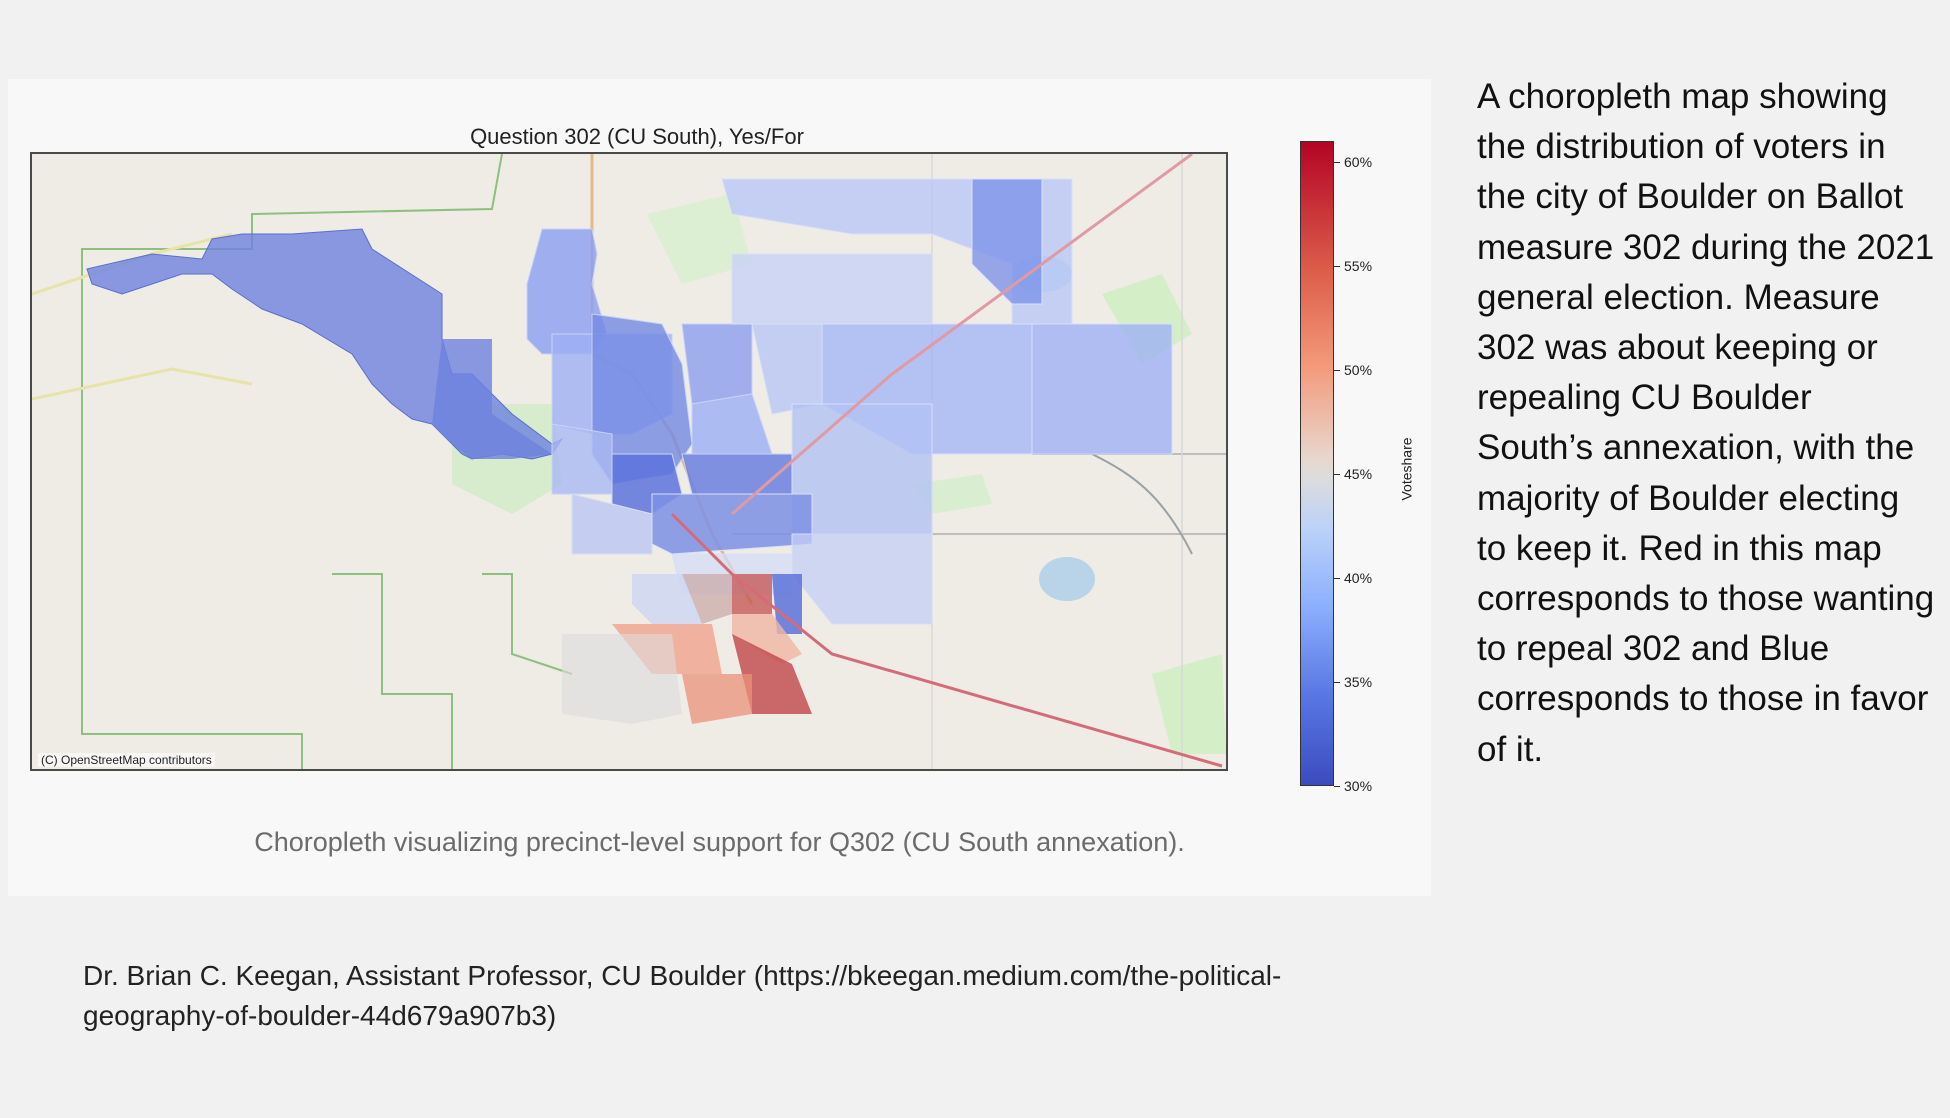 This screenshot has height=1118, width=1950. What do you see at coordinates (126, 760) in the screenshot?
I see `osm-attribution: (C) OpenStreetMap contributors` at bounding box center [126, 760].